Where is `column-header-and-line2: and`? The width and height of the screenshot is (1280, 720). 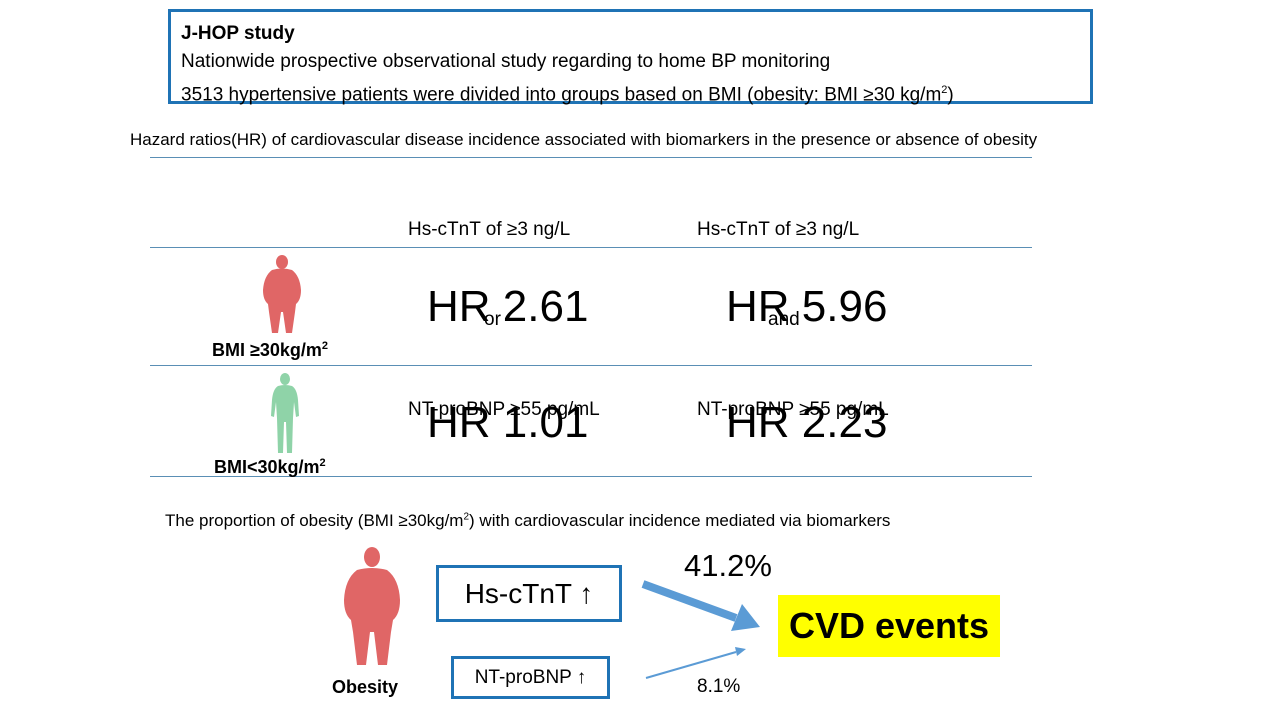
column-header-and-line2: and is located at coordinates (784, 319).